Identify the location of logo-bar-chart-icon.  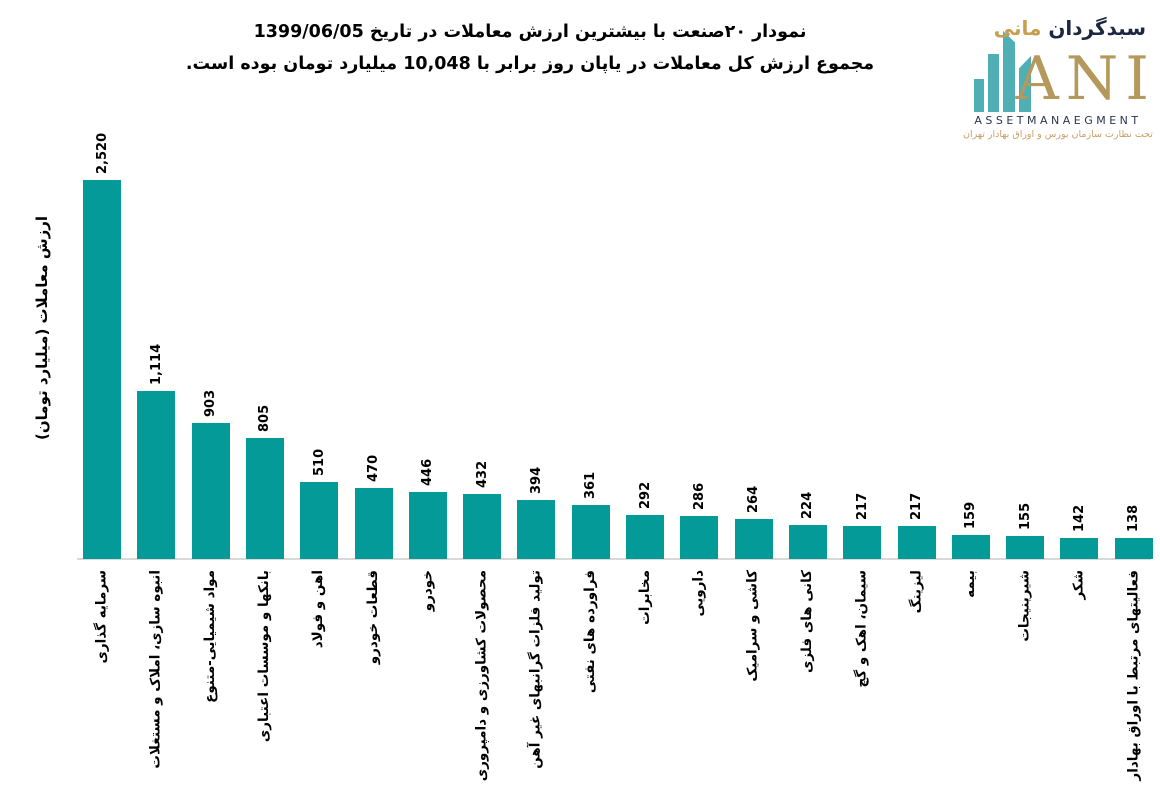
(1005, 70).